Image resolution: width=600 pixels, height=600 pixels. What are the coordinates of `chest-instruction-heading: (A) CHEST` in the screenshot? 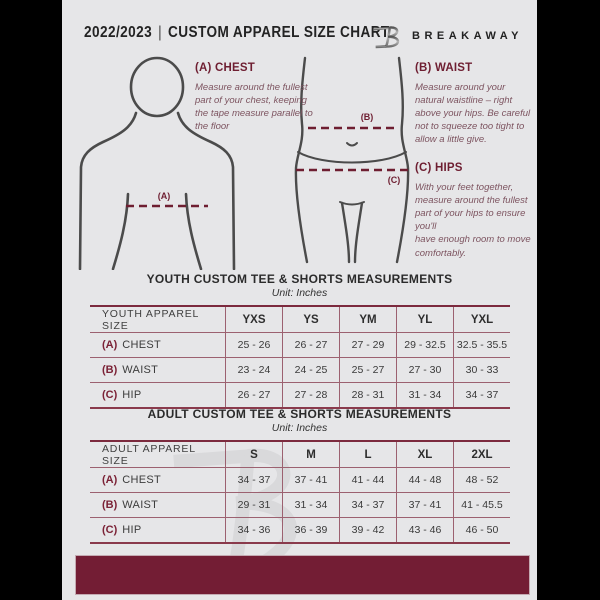 It's located at (225, 68).